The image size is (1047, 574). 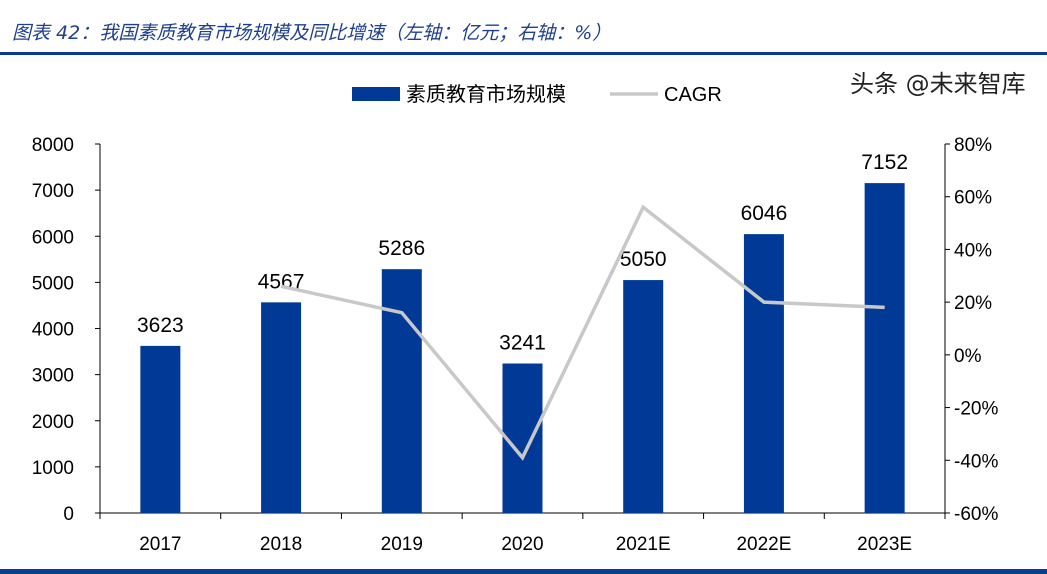 What do you see at coordinates (643, 544) in the screenshot?
I see `x-tick-label: 2021E` at bounding box center [643, 544].